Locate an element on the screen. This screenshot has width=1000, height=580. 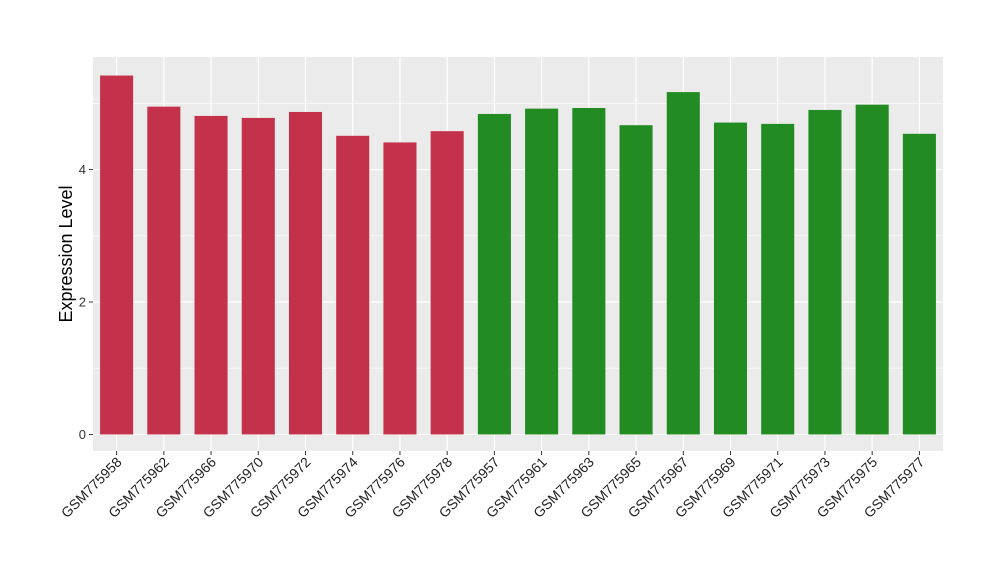
bar-GSM775957 is located at coordinates (494, 274).